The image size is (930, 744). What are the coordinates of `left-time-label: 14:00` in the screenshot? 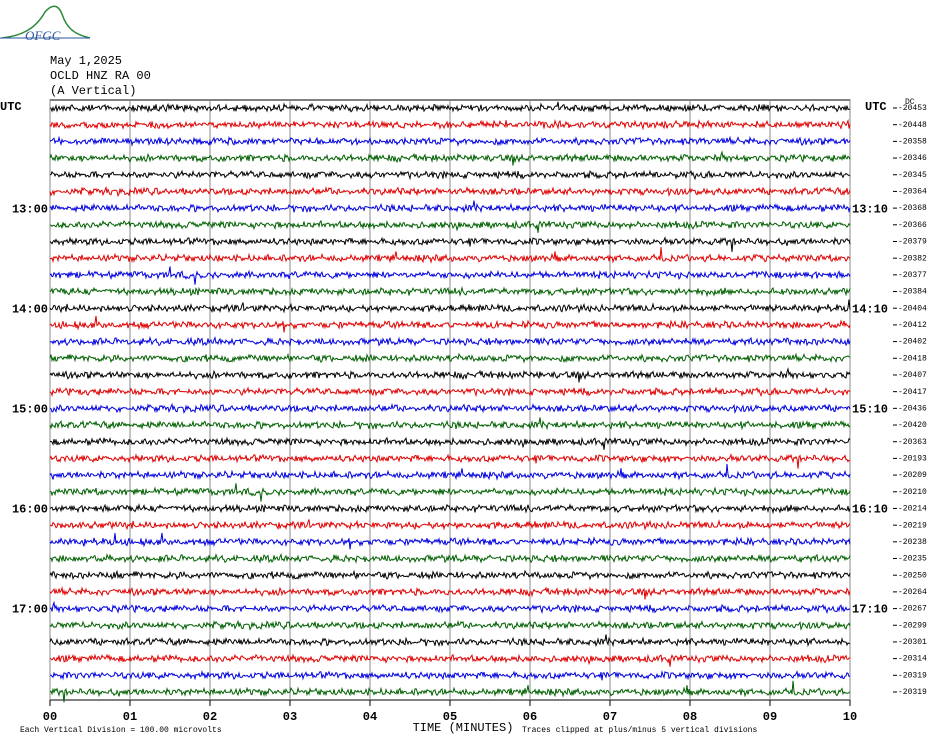 It's located at (30, 309).